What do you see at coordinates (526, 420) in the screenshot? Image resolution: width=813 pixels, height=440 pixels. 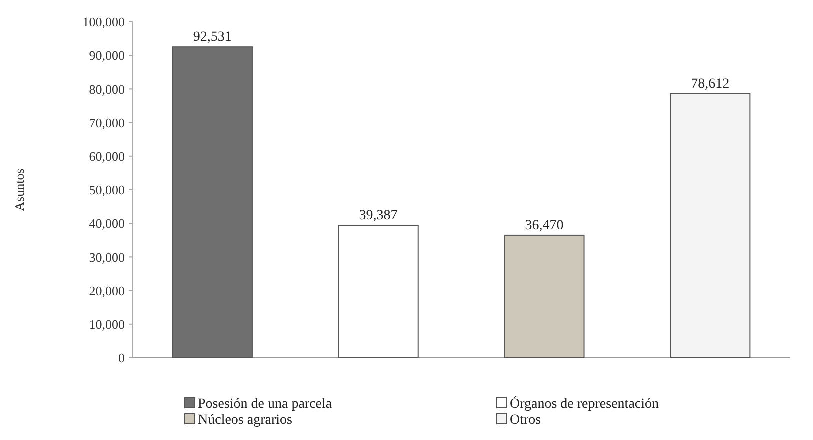 I see `legend-label: Otros` at bounding box center [526, 420].